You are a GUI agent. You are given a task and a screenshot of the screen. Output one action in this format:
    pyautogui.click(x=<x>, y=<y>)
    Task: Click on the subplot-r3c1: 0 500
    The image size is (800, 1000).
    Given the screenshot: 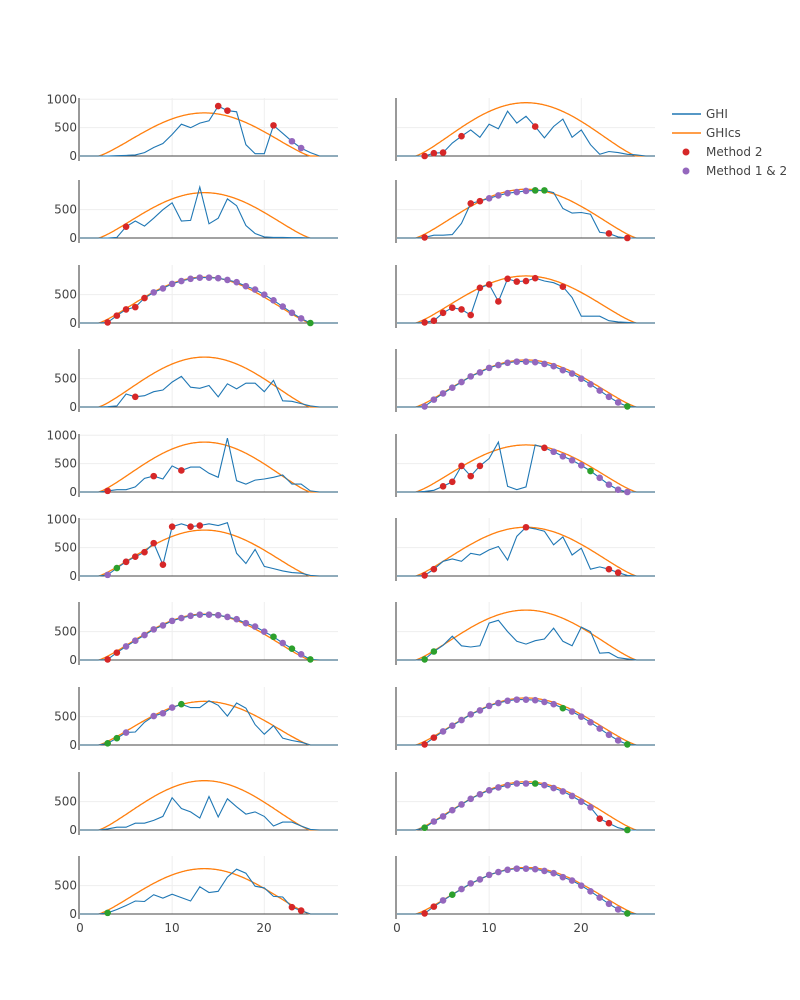 What is the action you would take?
    pyautogui.click(x=196, y=297)
    